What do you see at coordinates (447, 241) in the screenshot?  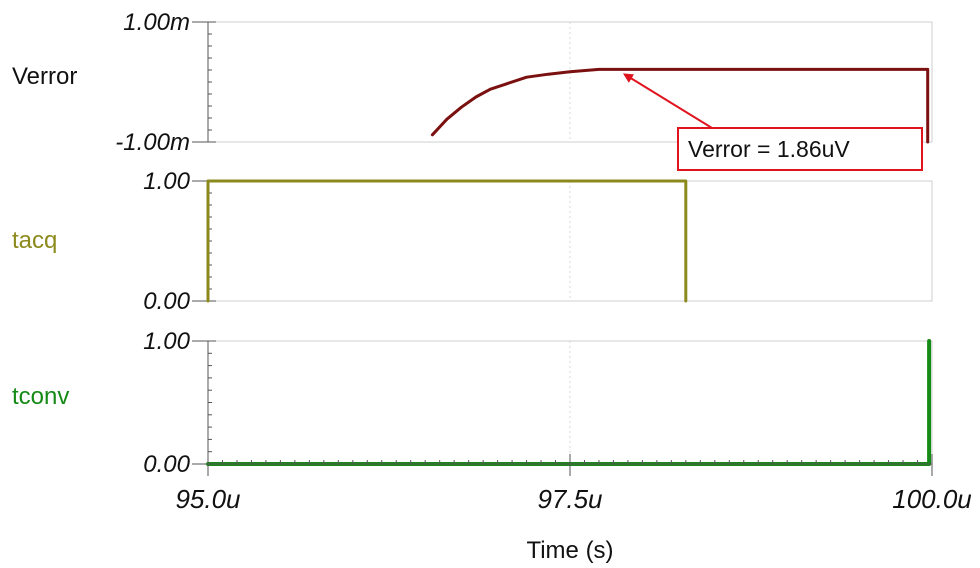 I see `trace-tacq` at bounding box center [447, 241].